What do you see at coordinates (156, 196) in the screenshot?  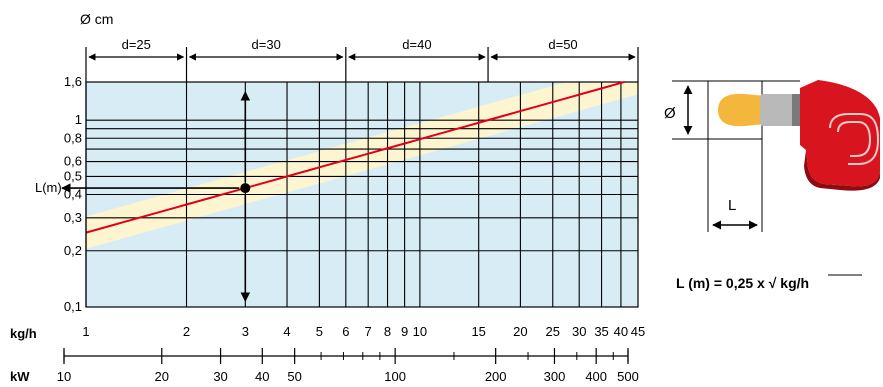 I see `example-reading` at bounding box center [156, 196].